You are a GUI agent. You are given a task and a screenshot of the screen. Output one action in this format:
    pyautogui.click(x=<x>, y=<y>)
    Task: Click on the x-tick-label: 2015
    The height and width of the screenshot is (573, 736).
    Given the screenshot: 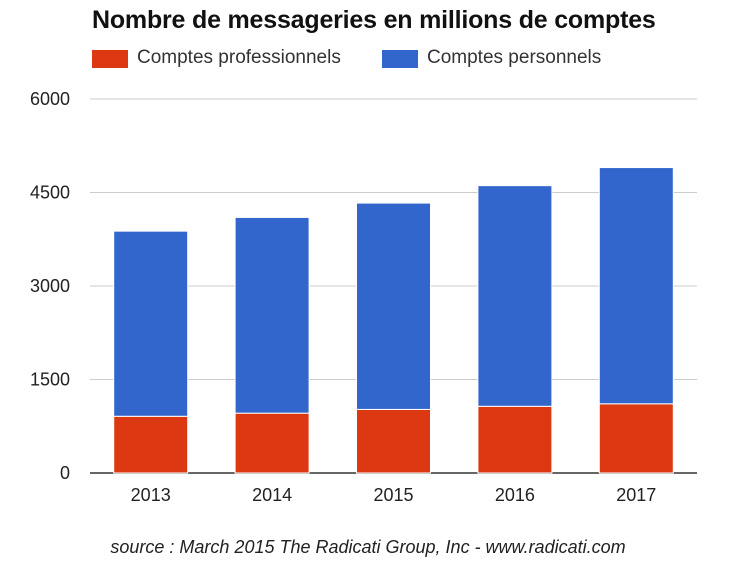 What is the action you would take?
    pyautogui.click(x=393, y=495)
    